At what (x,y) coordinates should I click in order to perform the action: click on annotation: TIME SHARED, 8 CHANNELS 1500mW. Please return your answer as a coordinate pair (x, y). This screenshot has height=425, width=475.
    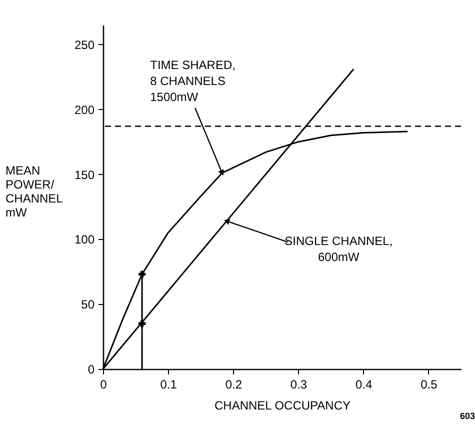
    Looking at the image, I should click on (193, 81).